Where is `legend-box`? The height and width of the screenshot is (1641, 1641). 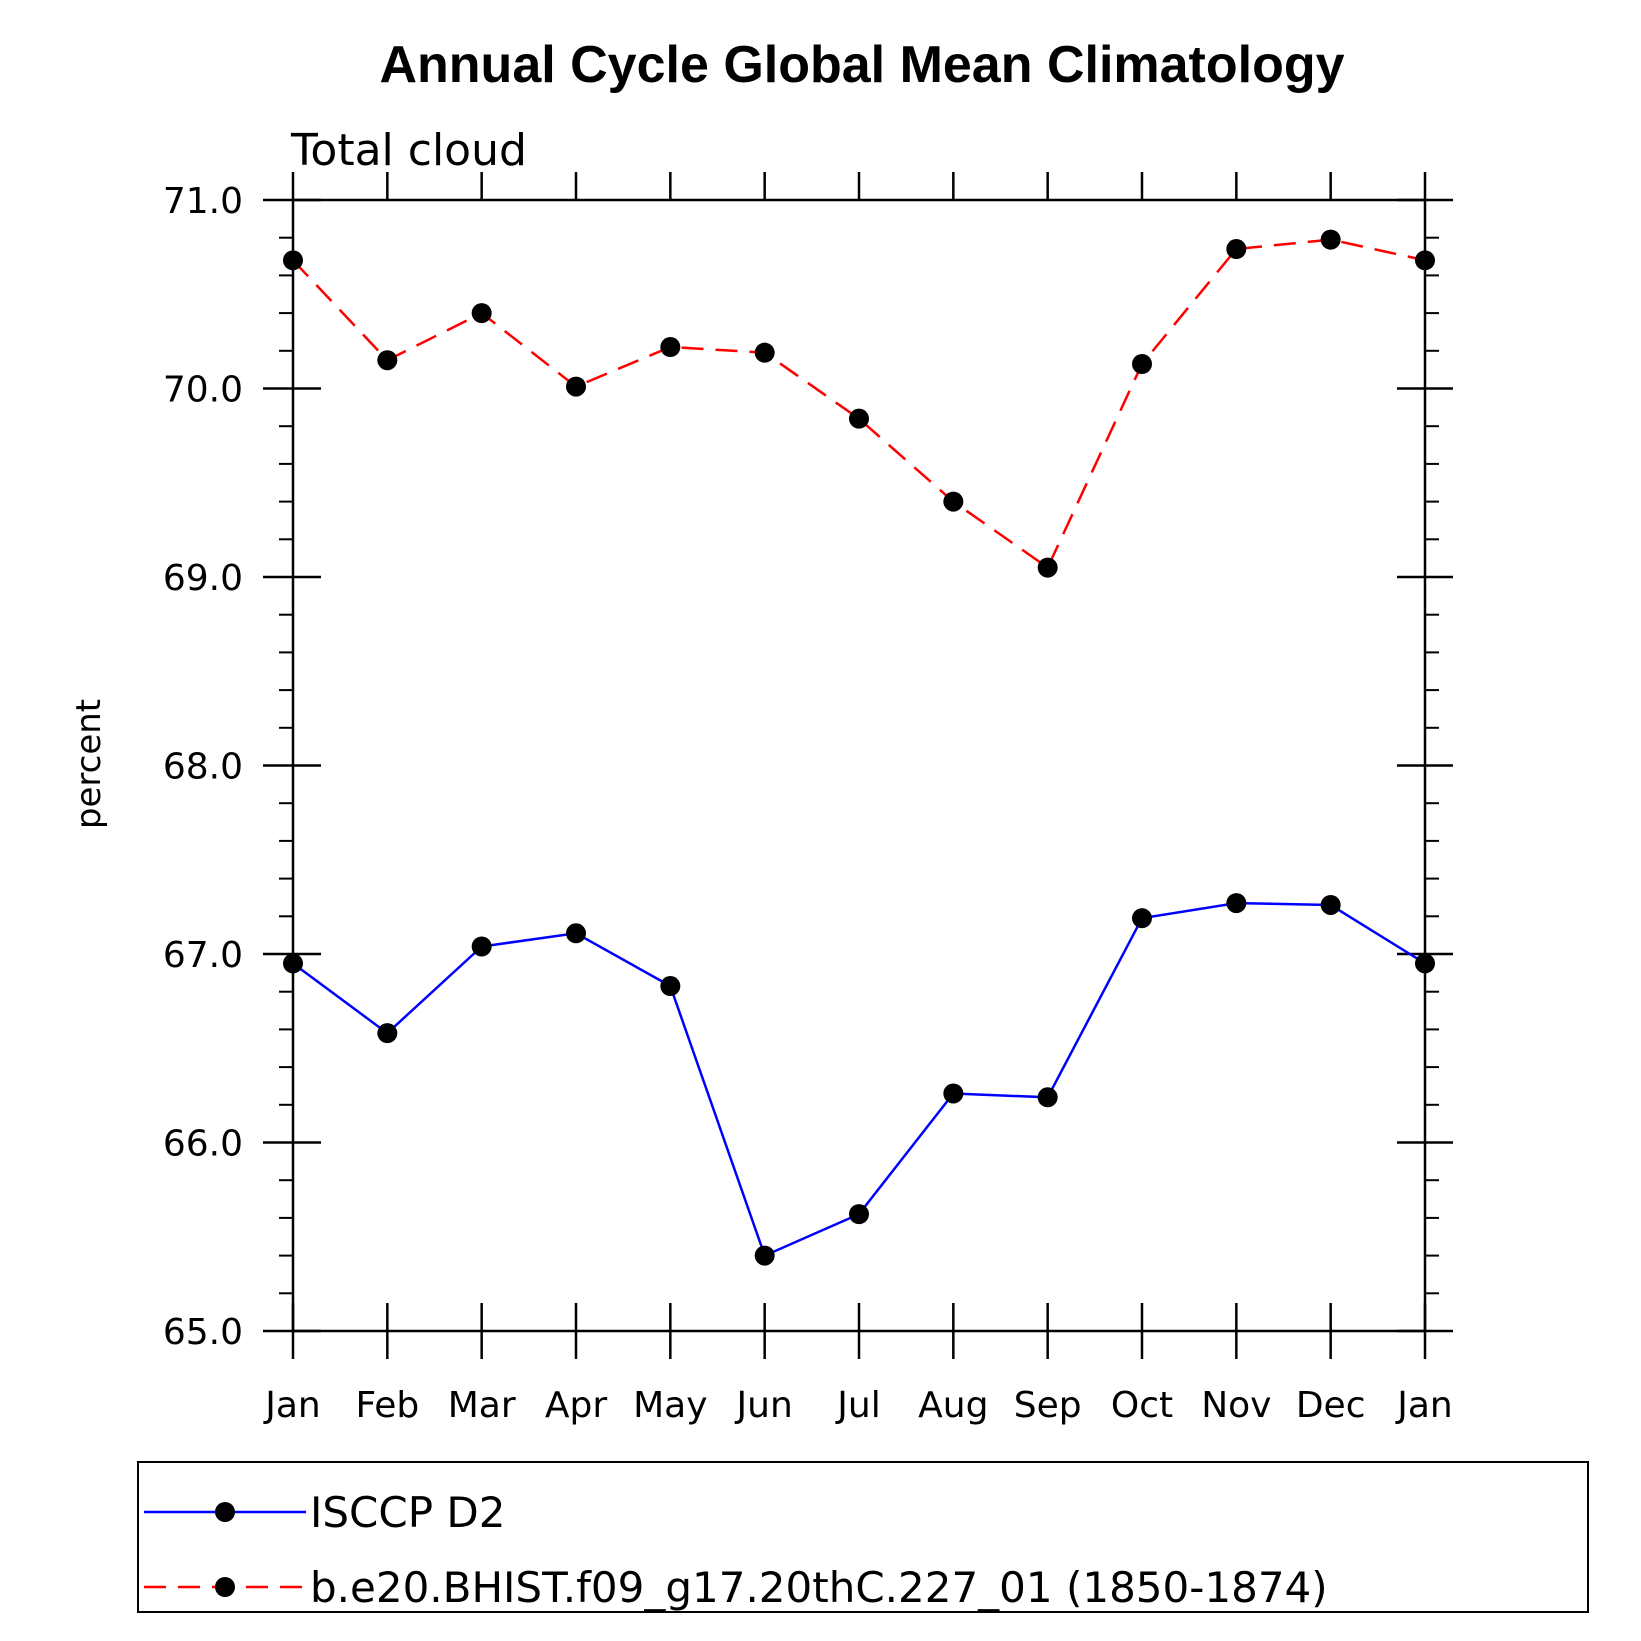 legend-box is located at coordinates (863, 1537).